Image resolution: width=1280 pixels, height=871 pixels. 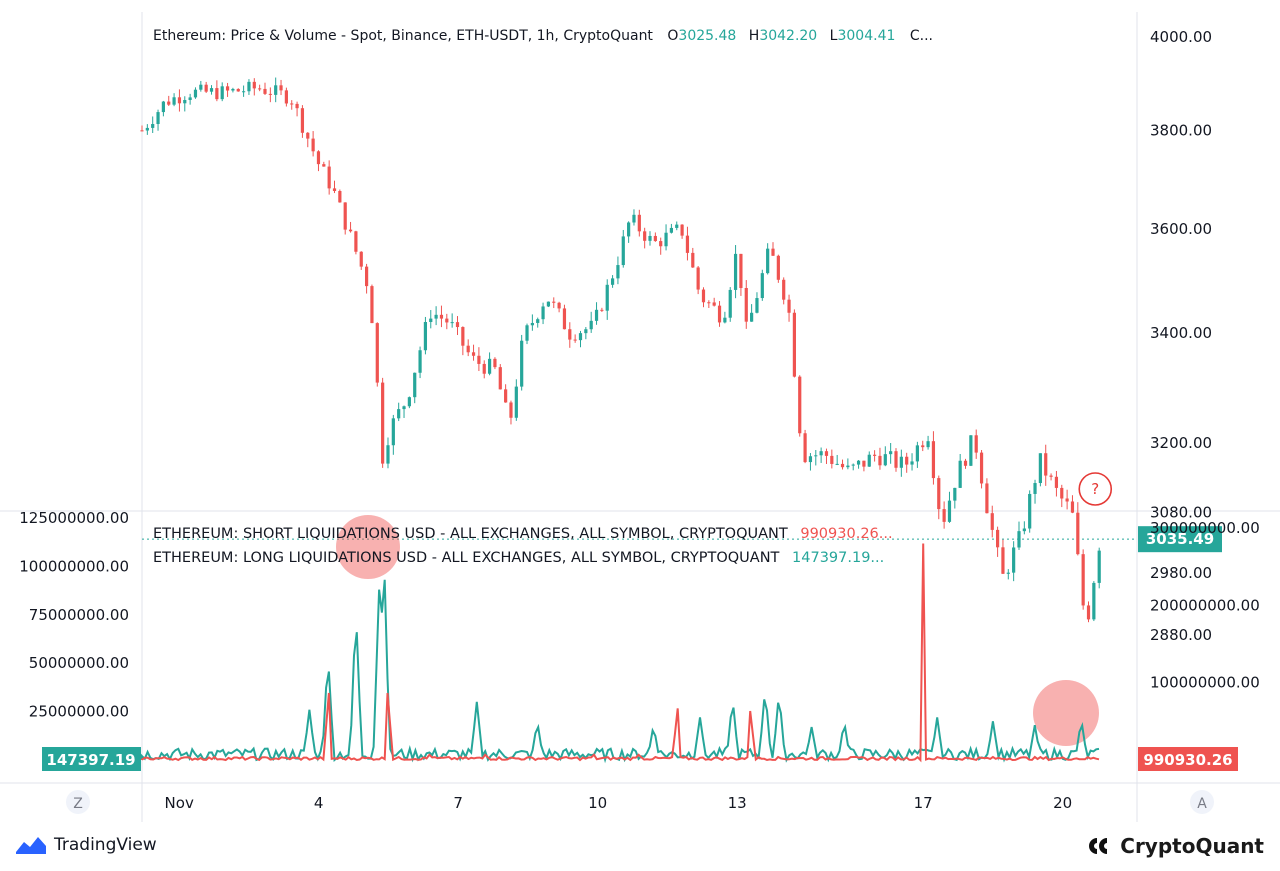 I want to click on question-annotation: ?, so click(x=1095, y=489).